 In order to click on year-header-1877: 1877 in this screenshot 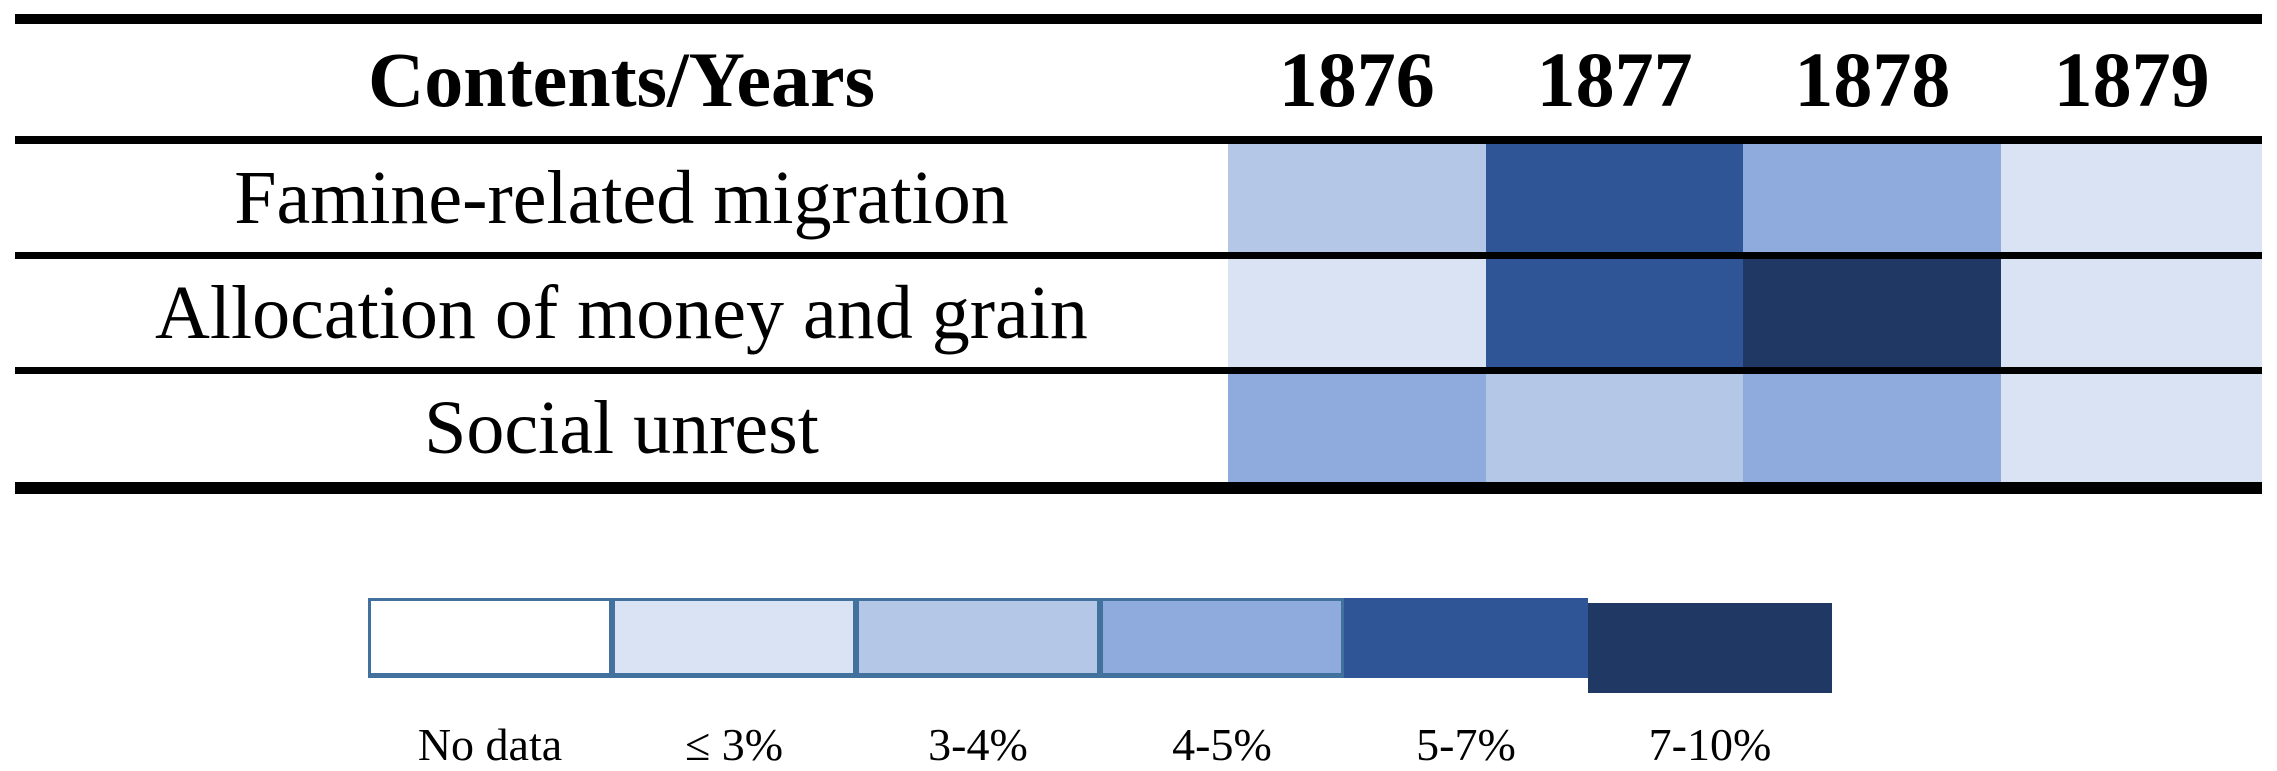, I will do `click(1614, 79)`.